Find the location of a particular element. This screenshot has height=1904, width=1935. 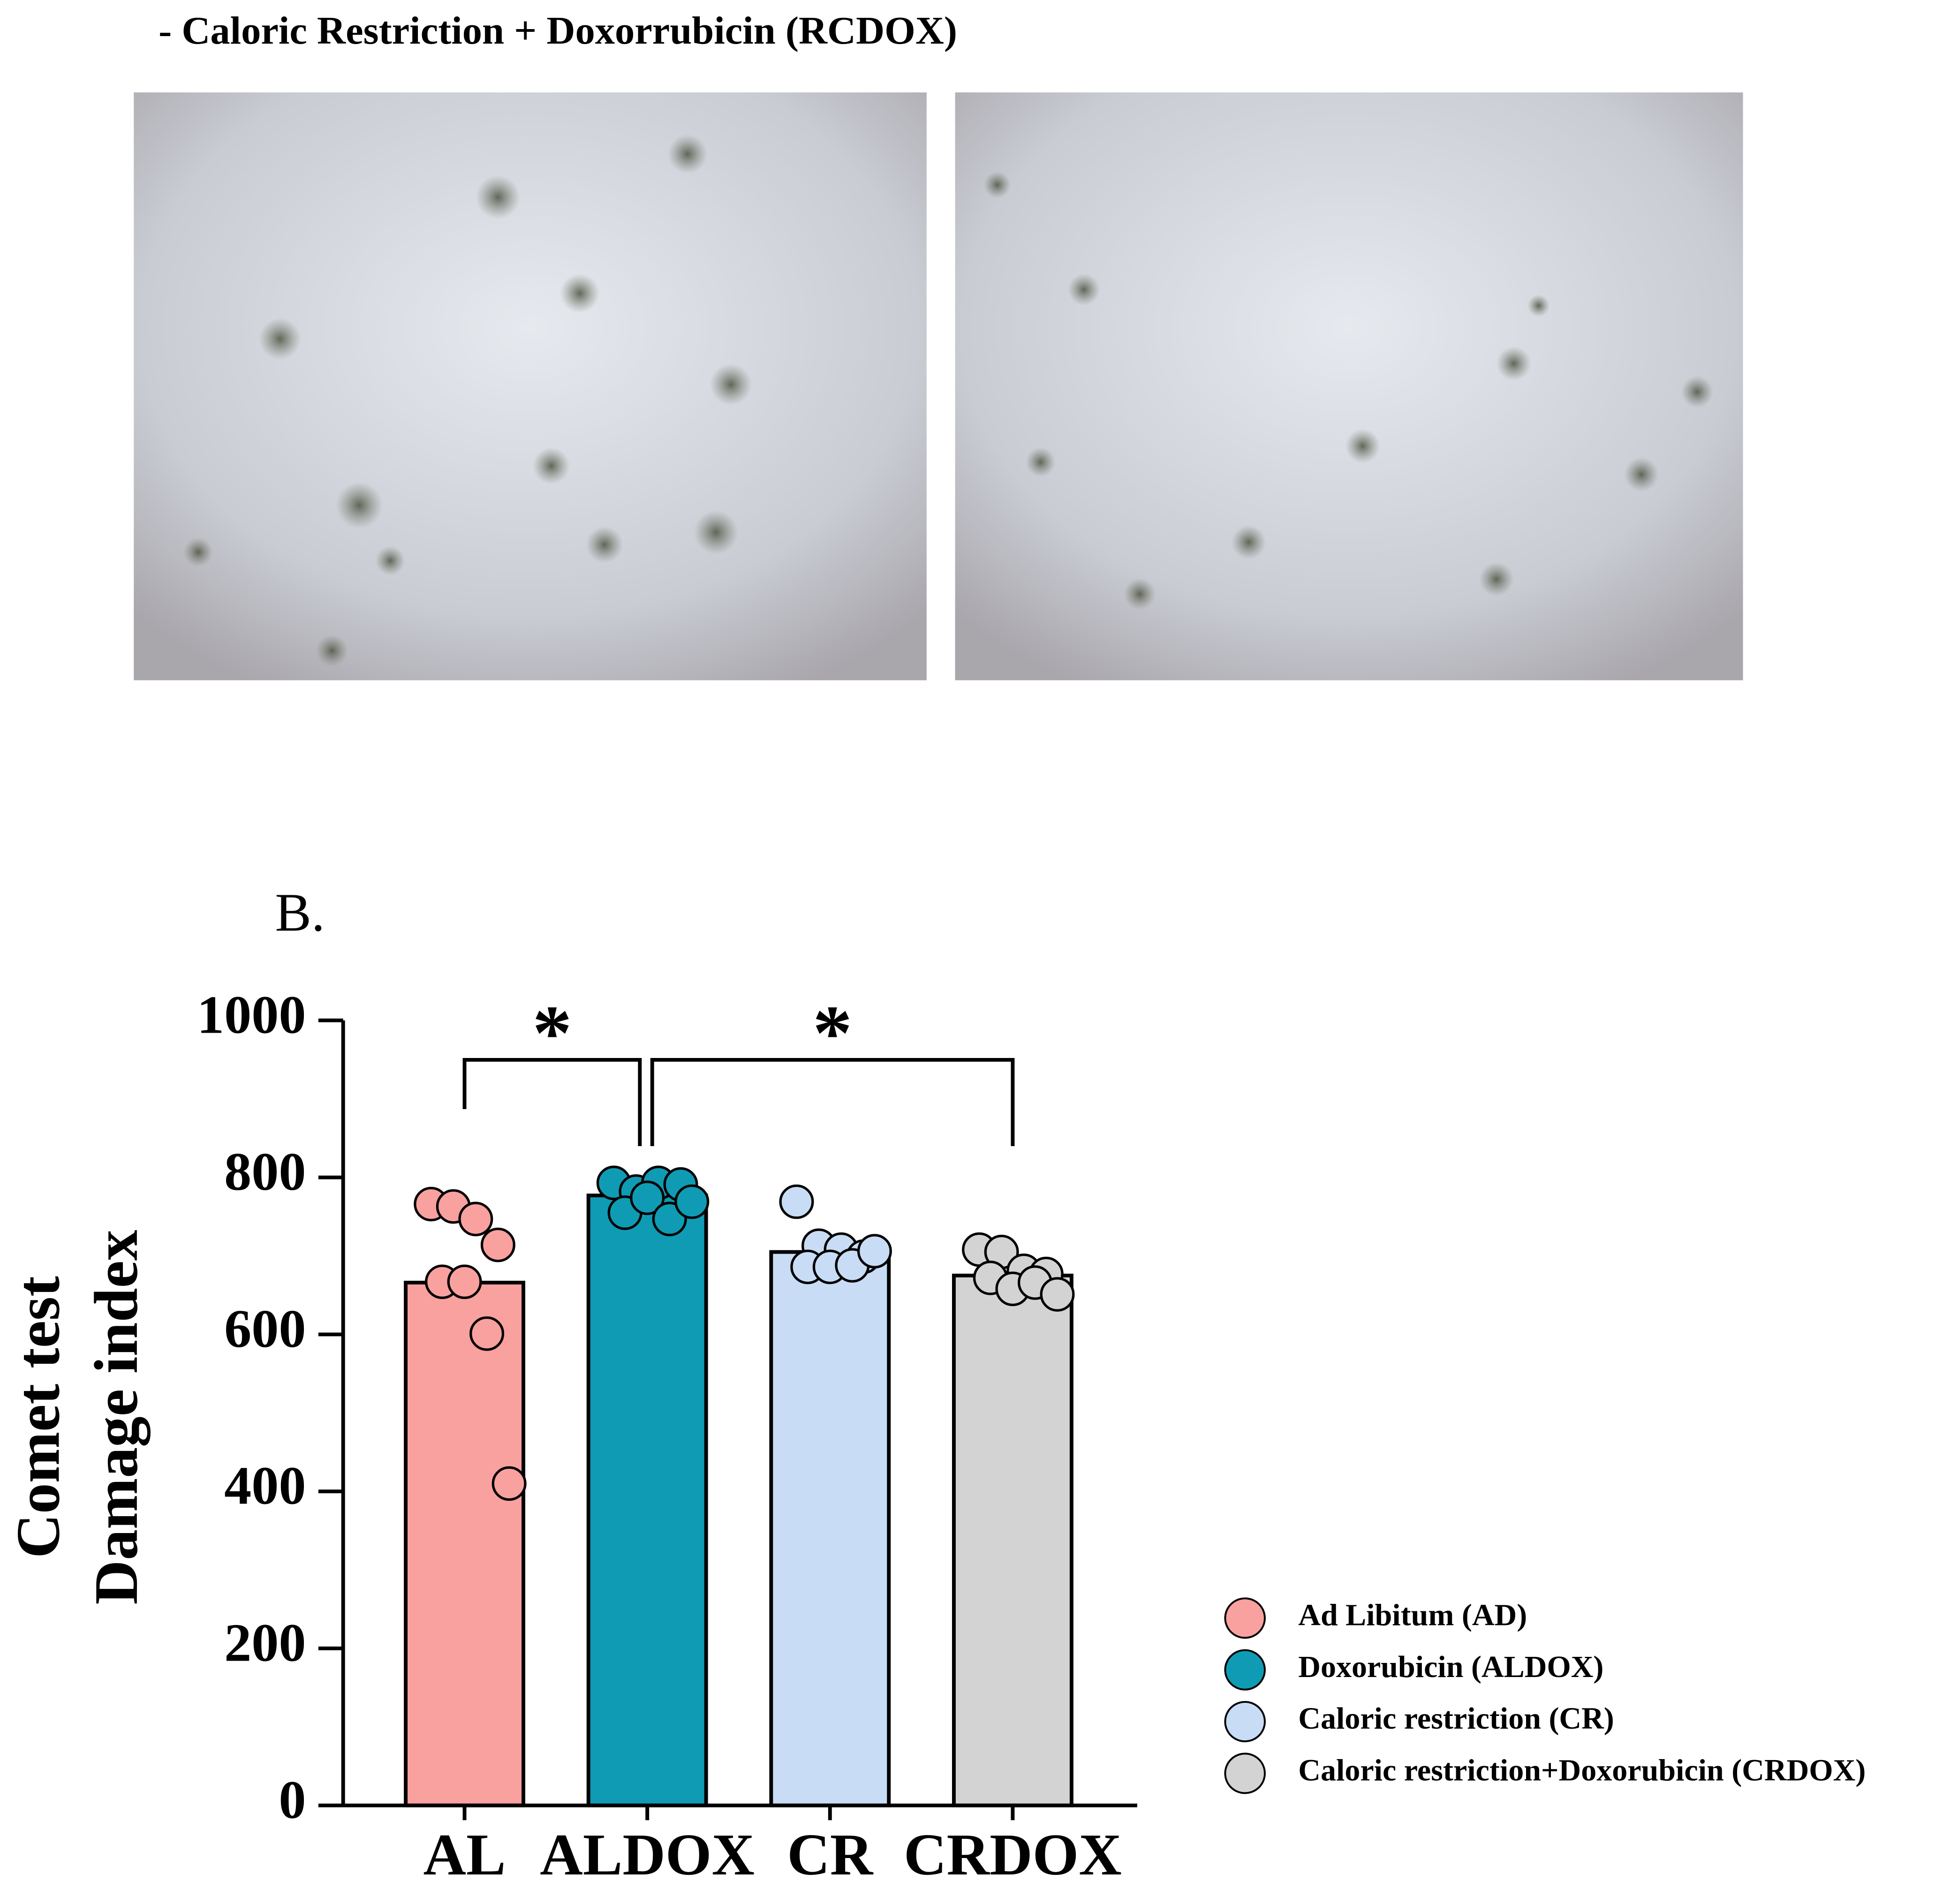

panel-label: B. is located at coordinates (300, 913).